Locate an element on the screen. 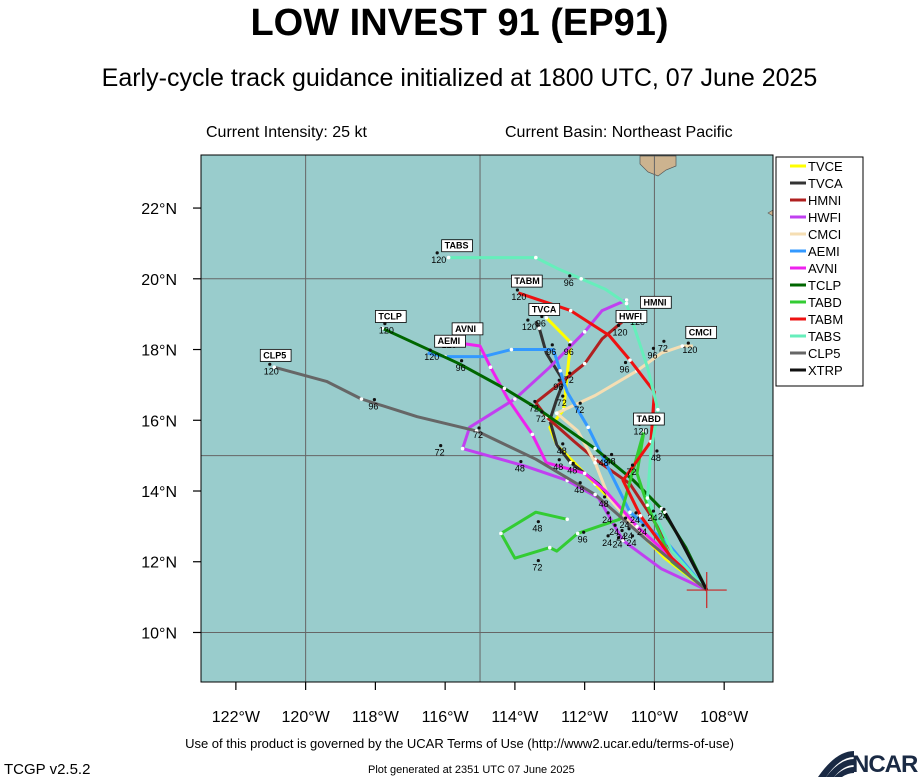 Image resolution: width=919 pixels, height=784 pixels. y-tick-label: 16°N is located at coordinates (159, 421).